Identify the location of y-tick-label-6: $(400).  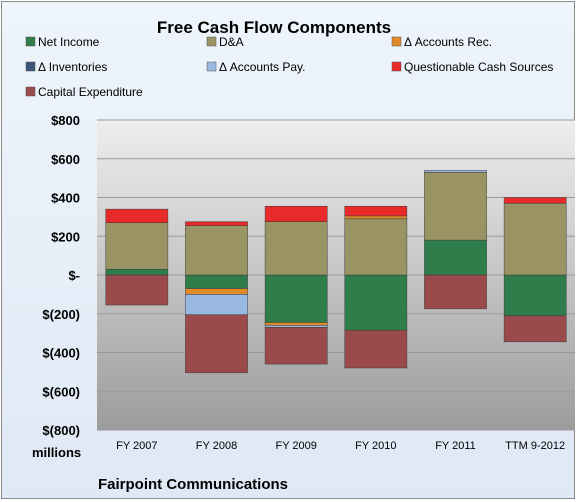
(61, 353).